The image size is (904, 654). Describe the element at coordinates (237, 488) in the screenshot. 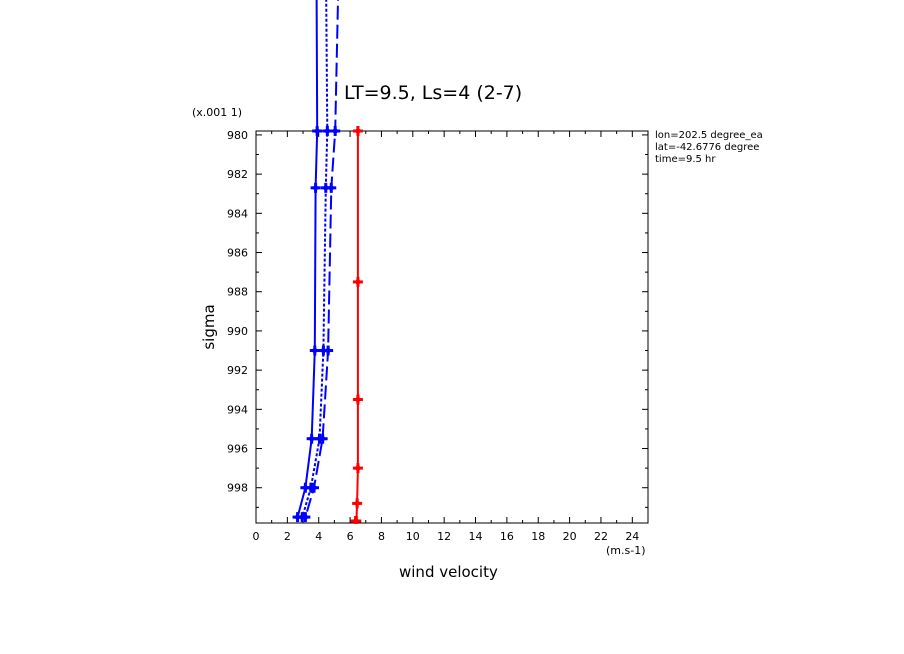

I see `y-tick-label: 998` at that location.